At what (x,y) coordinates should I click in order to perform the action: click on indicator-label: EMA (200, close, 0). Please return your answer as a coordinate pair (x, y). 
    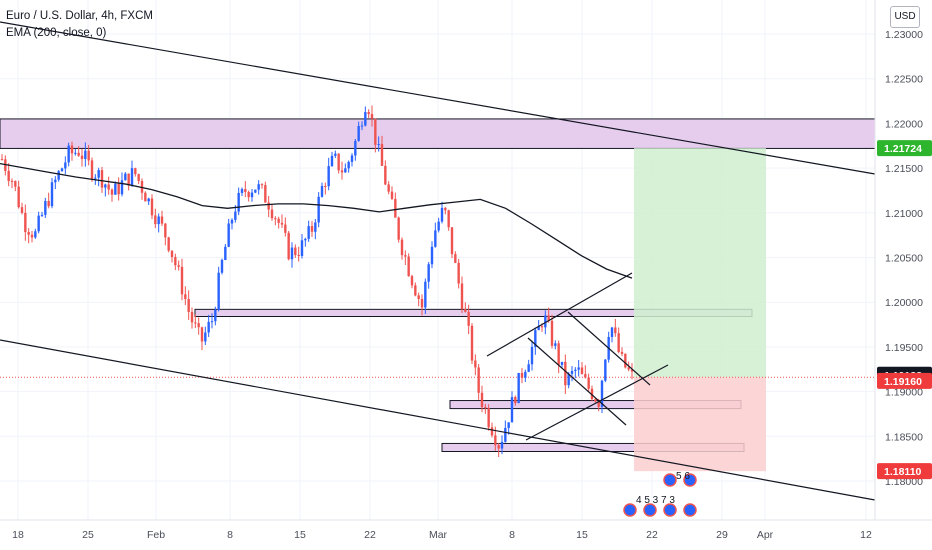
    Looking at the image, I should click on (79, 33).